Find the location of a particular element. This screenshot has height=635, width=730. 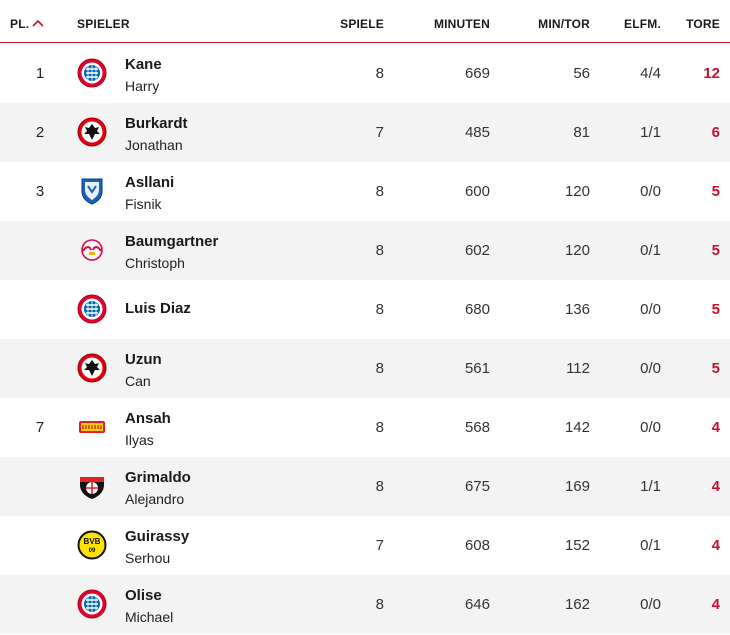

goals-cell: 12 is located at coordinates (711, 73).